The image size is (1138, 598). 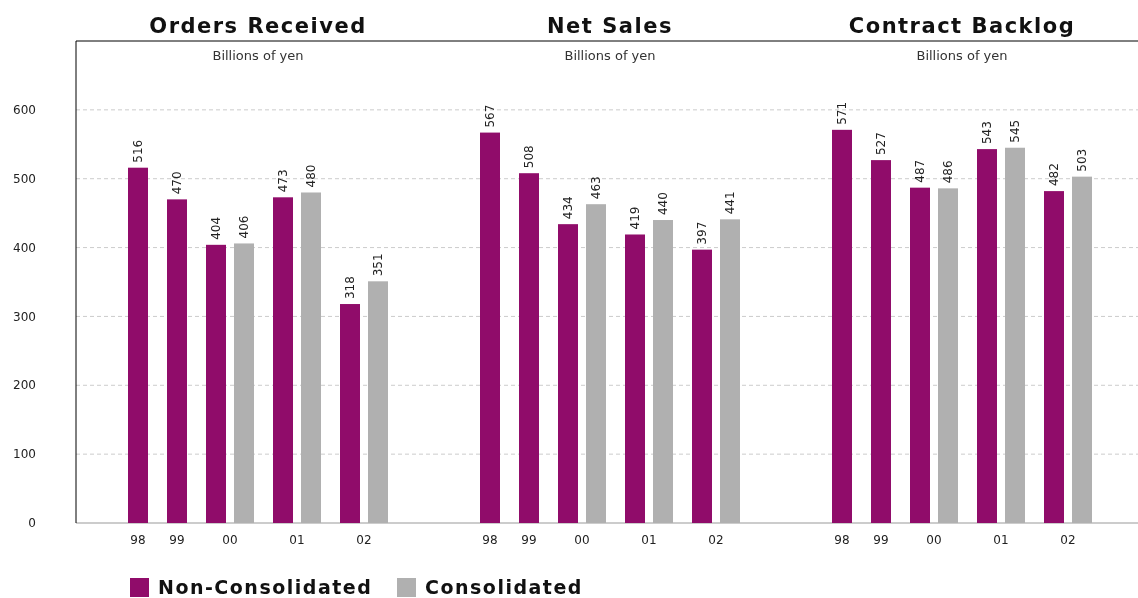 I want to click on y-tick-label: 200, so click(x=24, y=385).